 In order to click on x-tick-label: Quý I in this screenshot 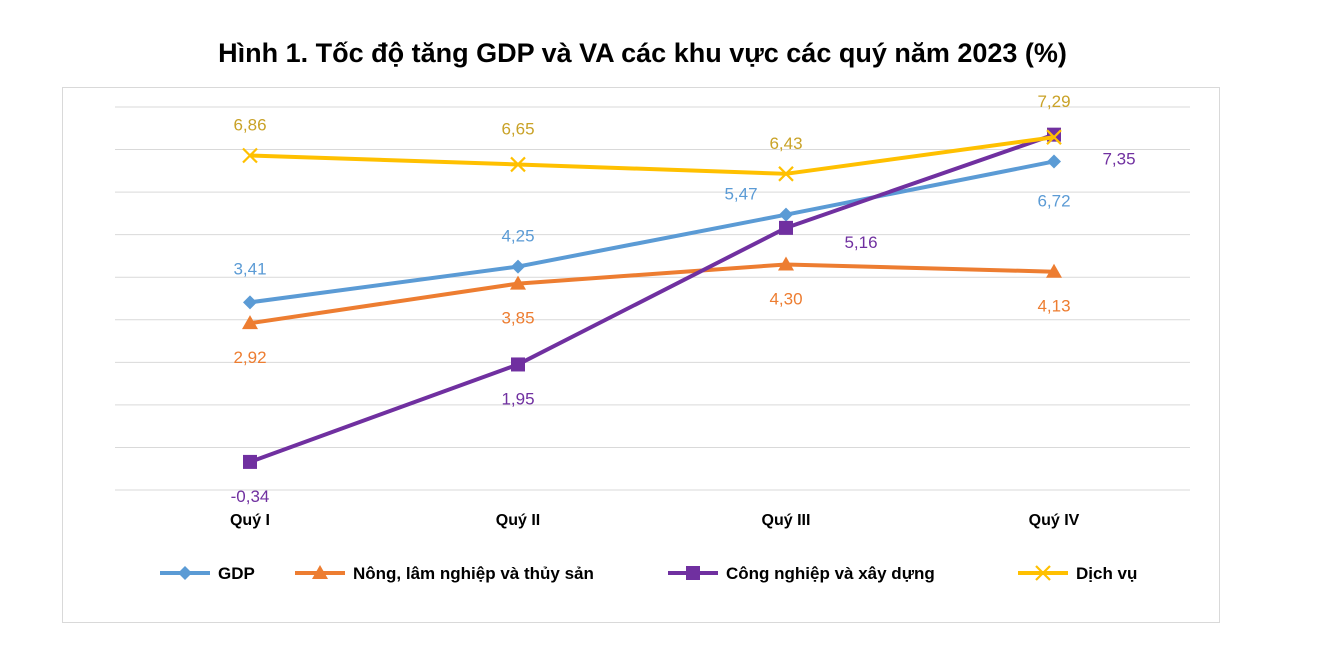, I will do `click(250, 520)`.